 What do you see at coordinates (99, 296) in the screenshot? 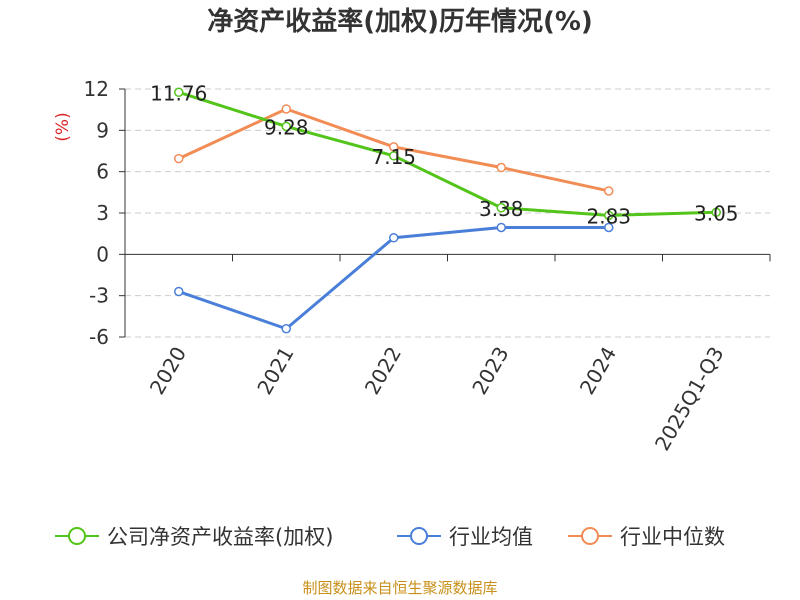
I see `y-tick-label: -3` at bounding box center [99, 296].